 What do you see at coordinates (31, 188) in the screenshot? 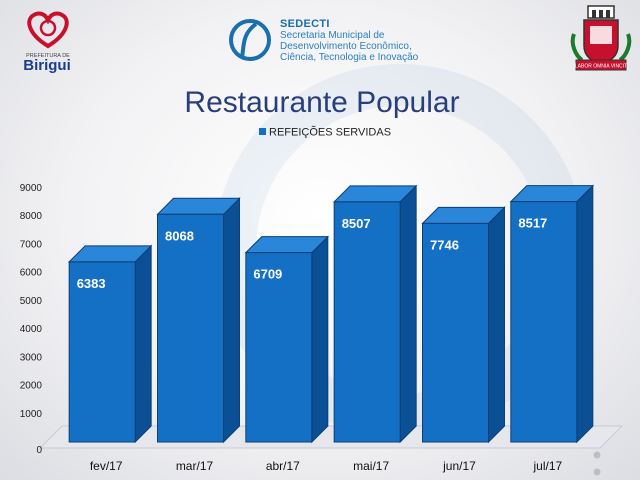
I see `y-tick-label: 9000` at bounding box center [31, 188].